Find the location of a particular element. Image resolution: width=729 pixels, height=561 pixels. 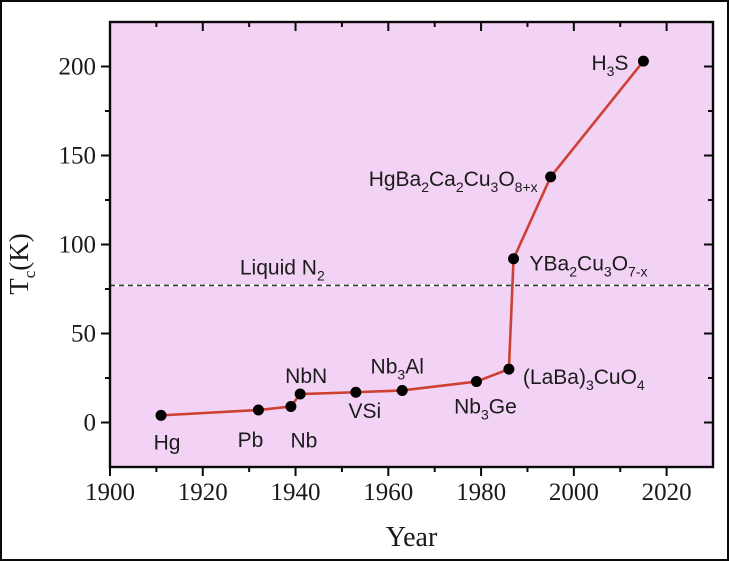

data-point-nb3al is located at coordinates (402, 390).